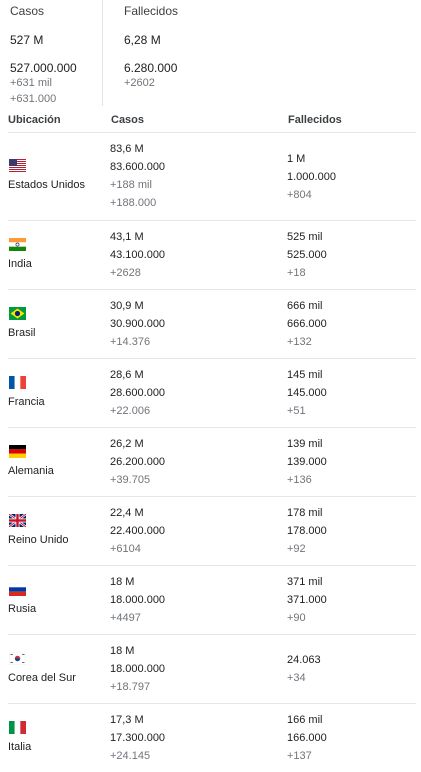 Image resolution: width=421 pixels, height=772 pixels. Describe the element at coordinates (125, 273) in the screenshot. I see `cases-delta: +2628` at that location.